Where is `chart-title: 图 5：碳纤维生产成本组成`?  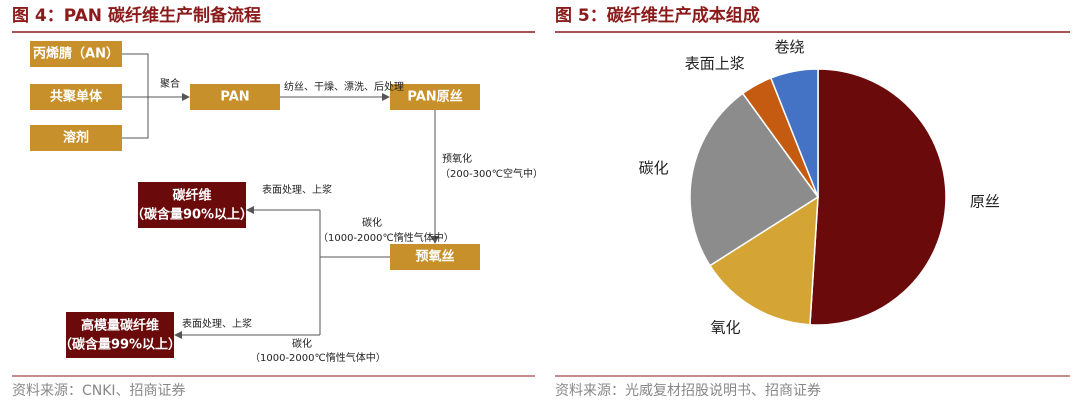 chart-title: 图 5：碳纤维生产成本组成 is located at coordinates (657, 15).